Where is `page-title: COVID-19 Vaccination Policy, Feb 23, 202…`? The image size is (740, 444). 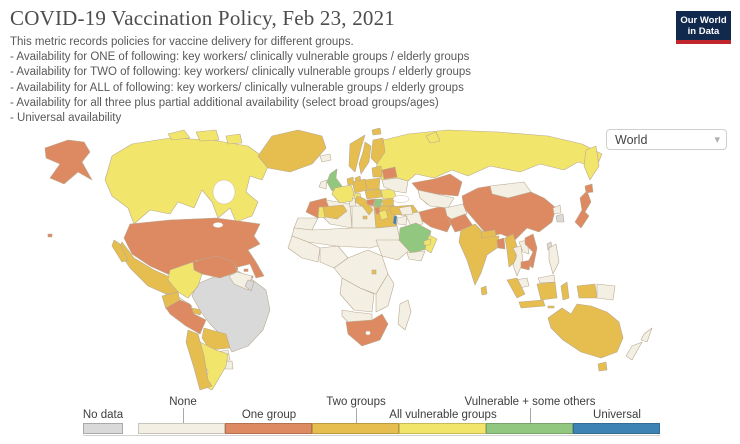 page-title: COVID-19 Vaccination Policy, Feb 23, 202… is located at coordinates (202, 18).